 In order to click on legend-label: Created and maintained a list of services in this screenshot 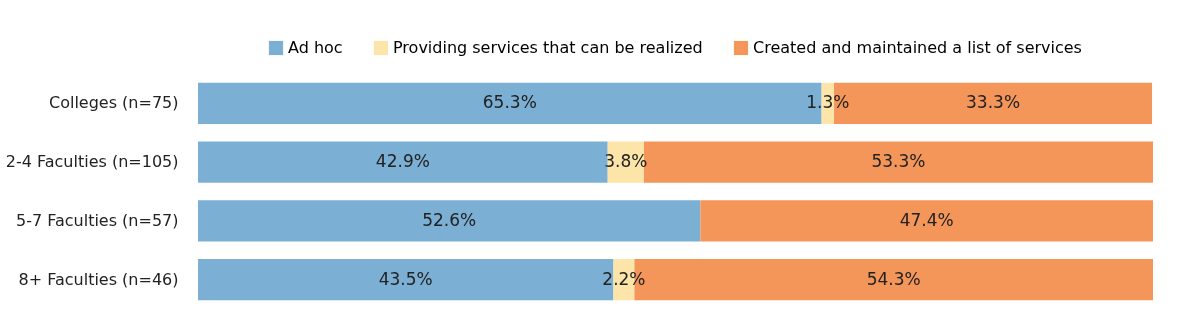, I will do `click(917, 47)`.